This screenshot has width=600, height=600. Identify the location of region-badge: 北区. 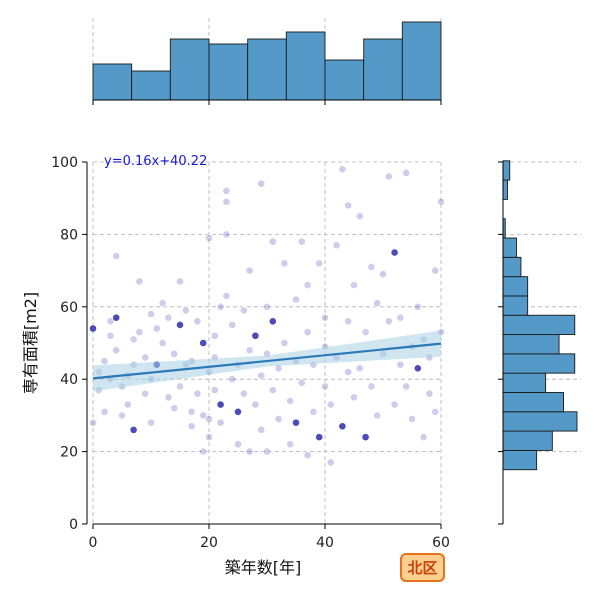
(422, 567).